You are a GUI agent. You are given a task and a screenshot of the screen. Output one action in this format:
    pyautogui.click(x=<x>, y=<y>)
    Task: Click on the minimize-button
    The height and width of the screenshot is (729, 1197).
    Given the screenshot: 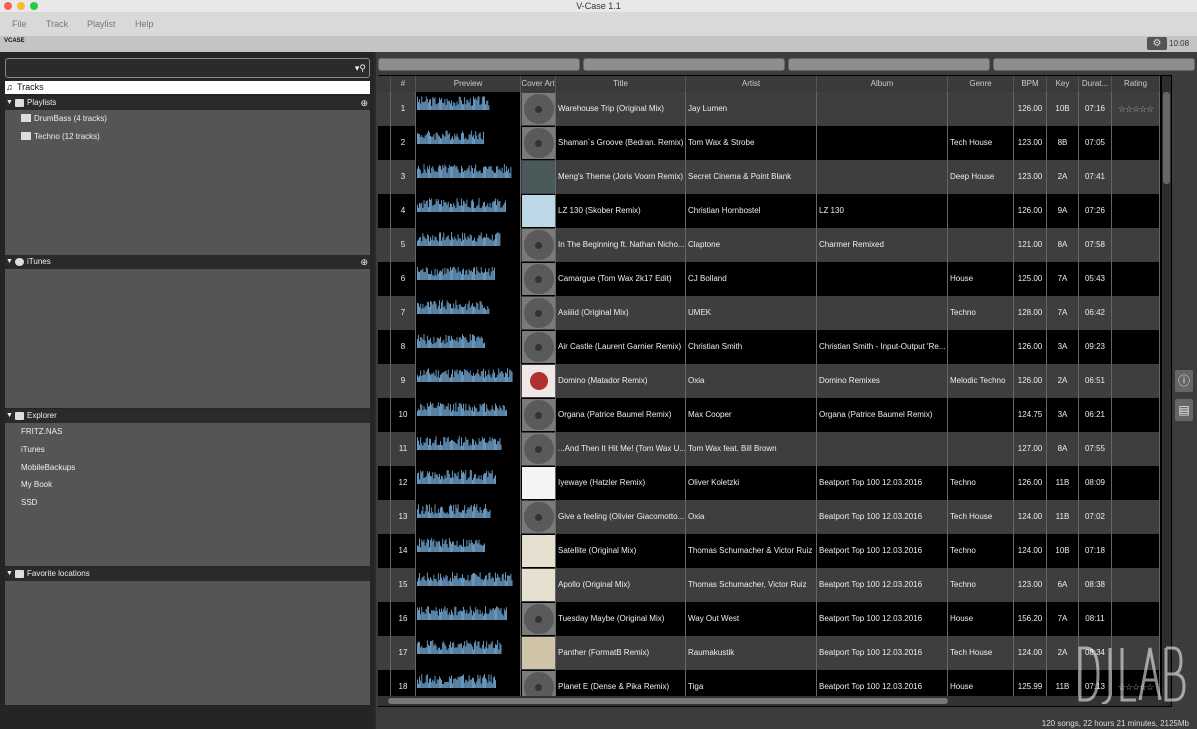 What is the action you would take?
    pyautogui.click(x=21, y=6)
    